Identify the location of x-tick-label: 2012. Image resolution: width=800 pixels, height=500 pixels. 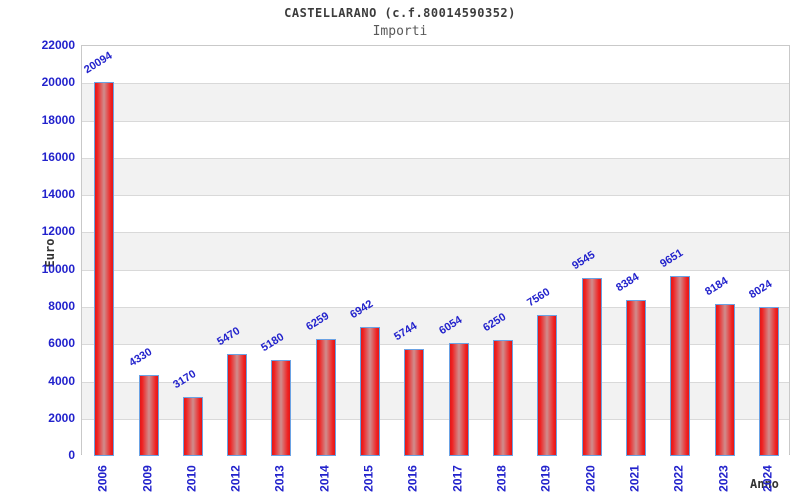
(235, 478).